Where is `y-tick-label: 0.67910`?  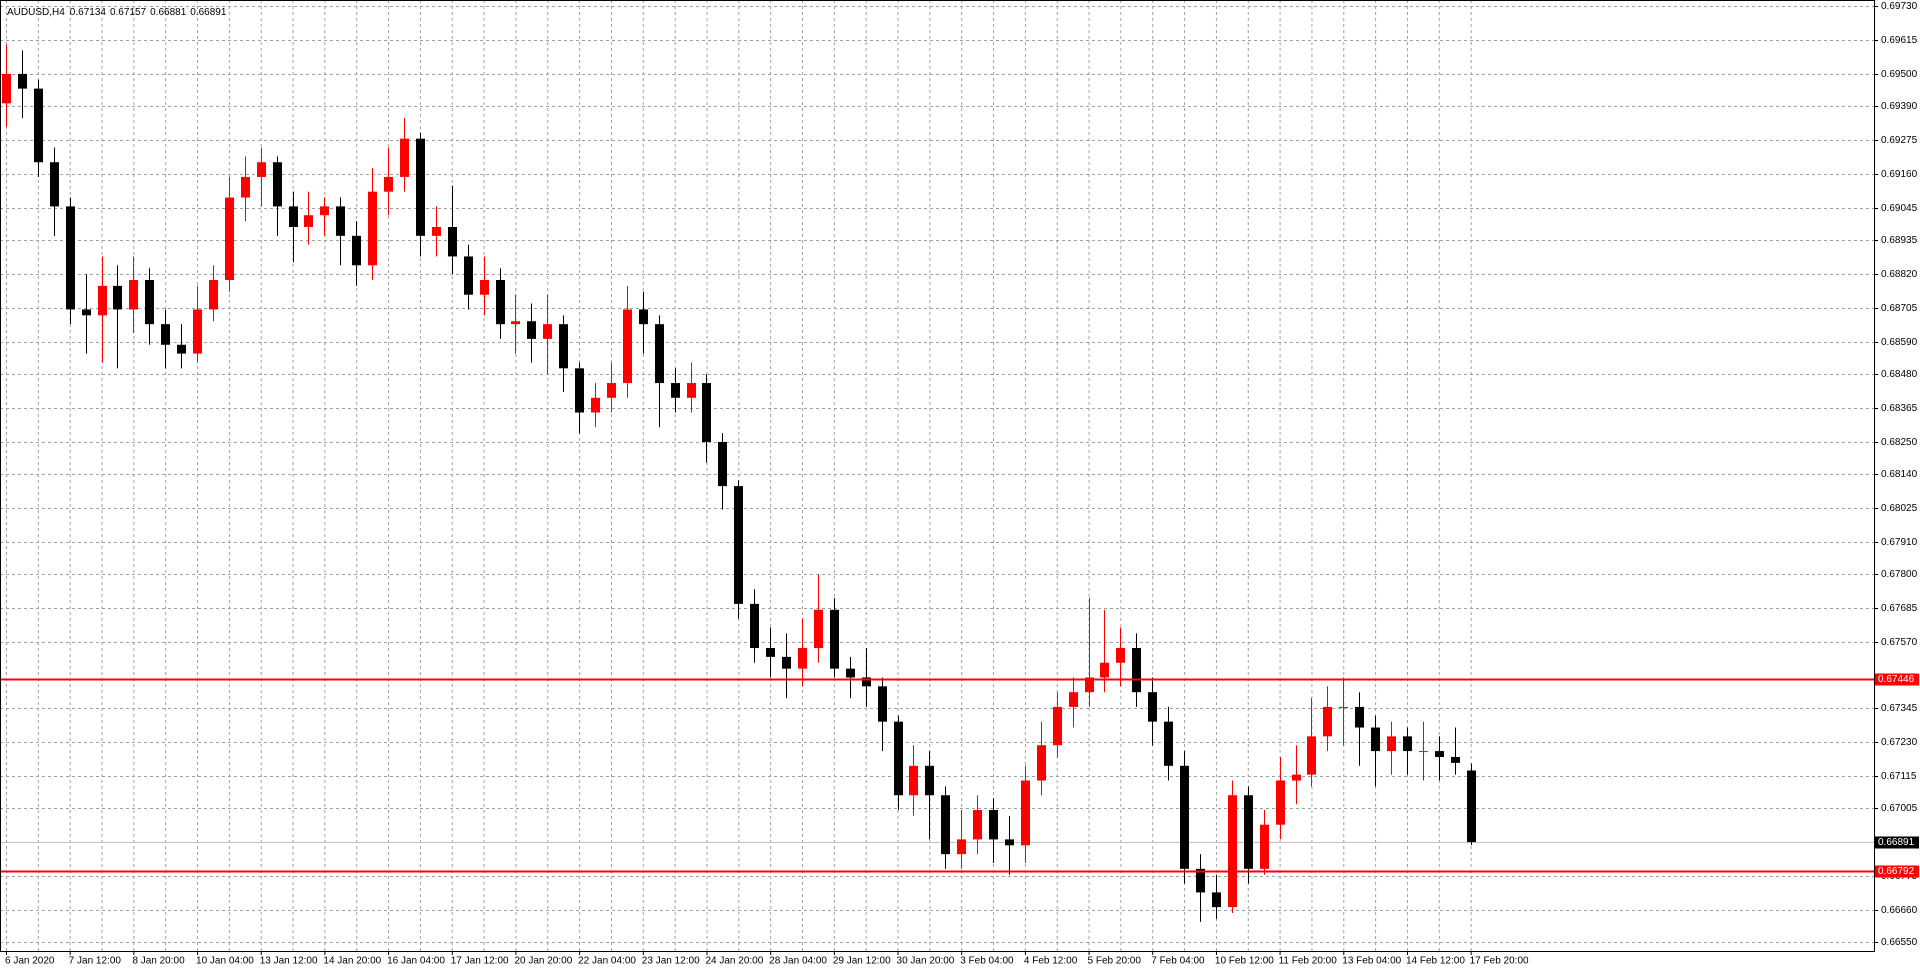 y-tick-label: 0.67910 is located at coordinates (1899, 542).